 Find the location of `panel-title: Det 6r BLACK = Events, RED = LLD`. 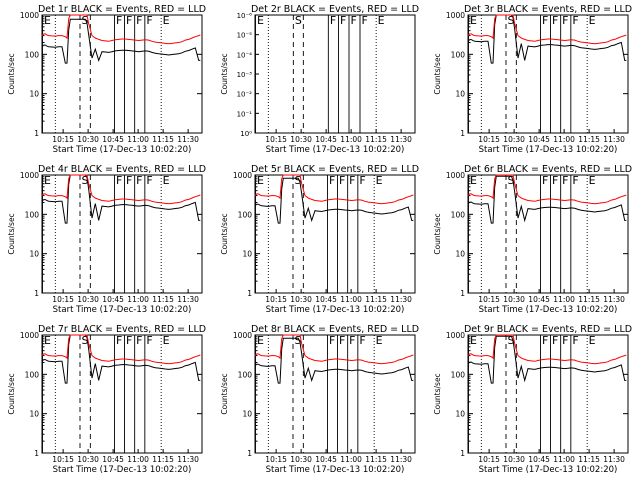

panel-title: Det 6r BLACK = Events, RED = LLD is located at coordinates (548, 169).